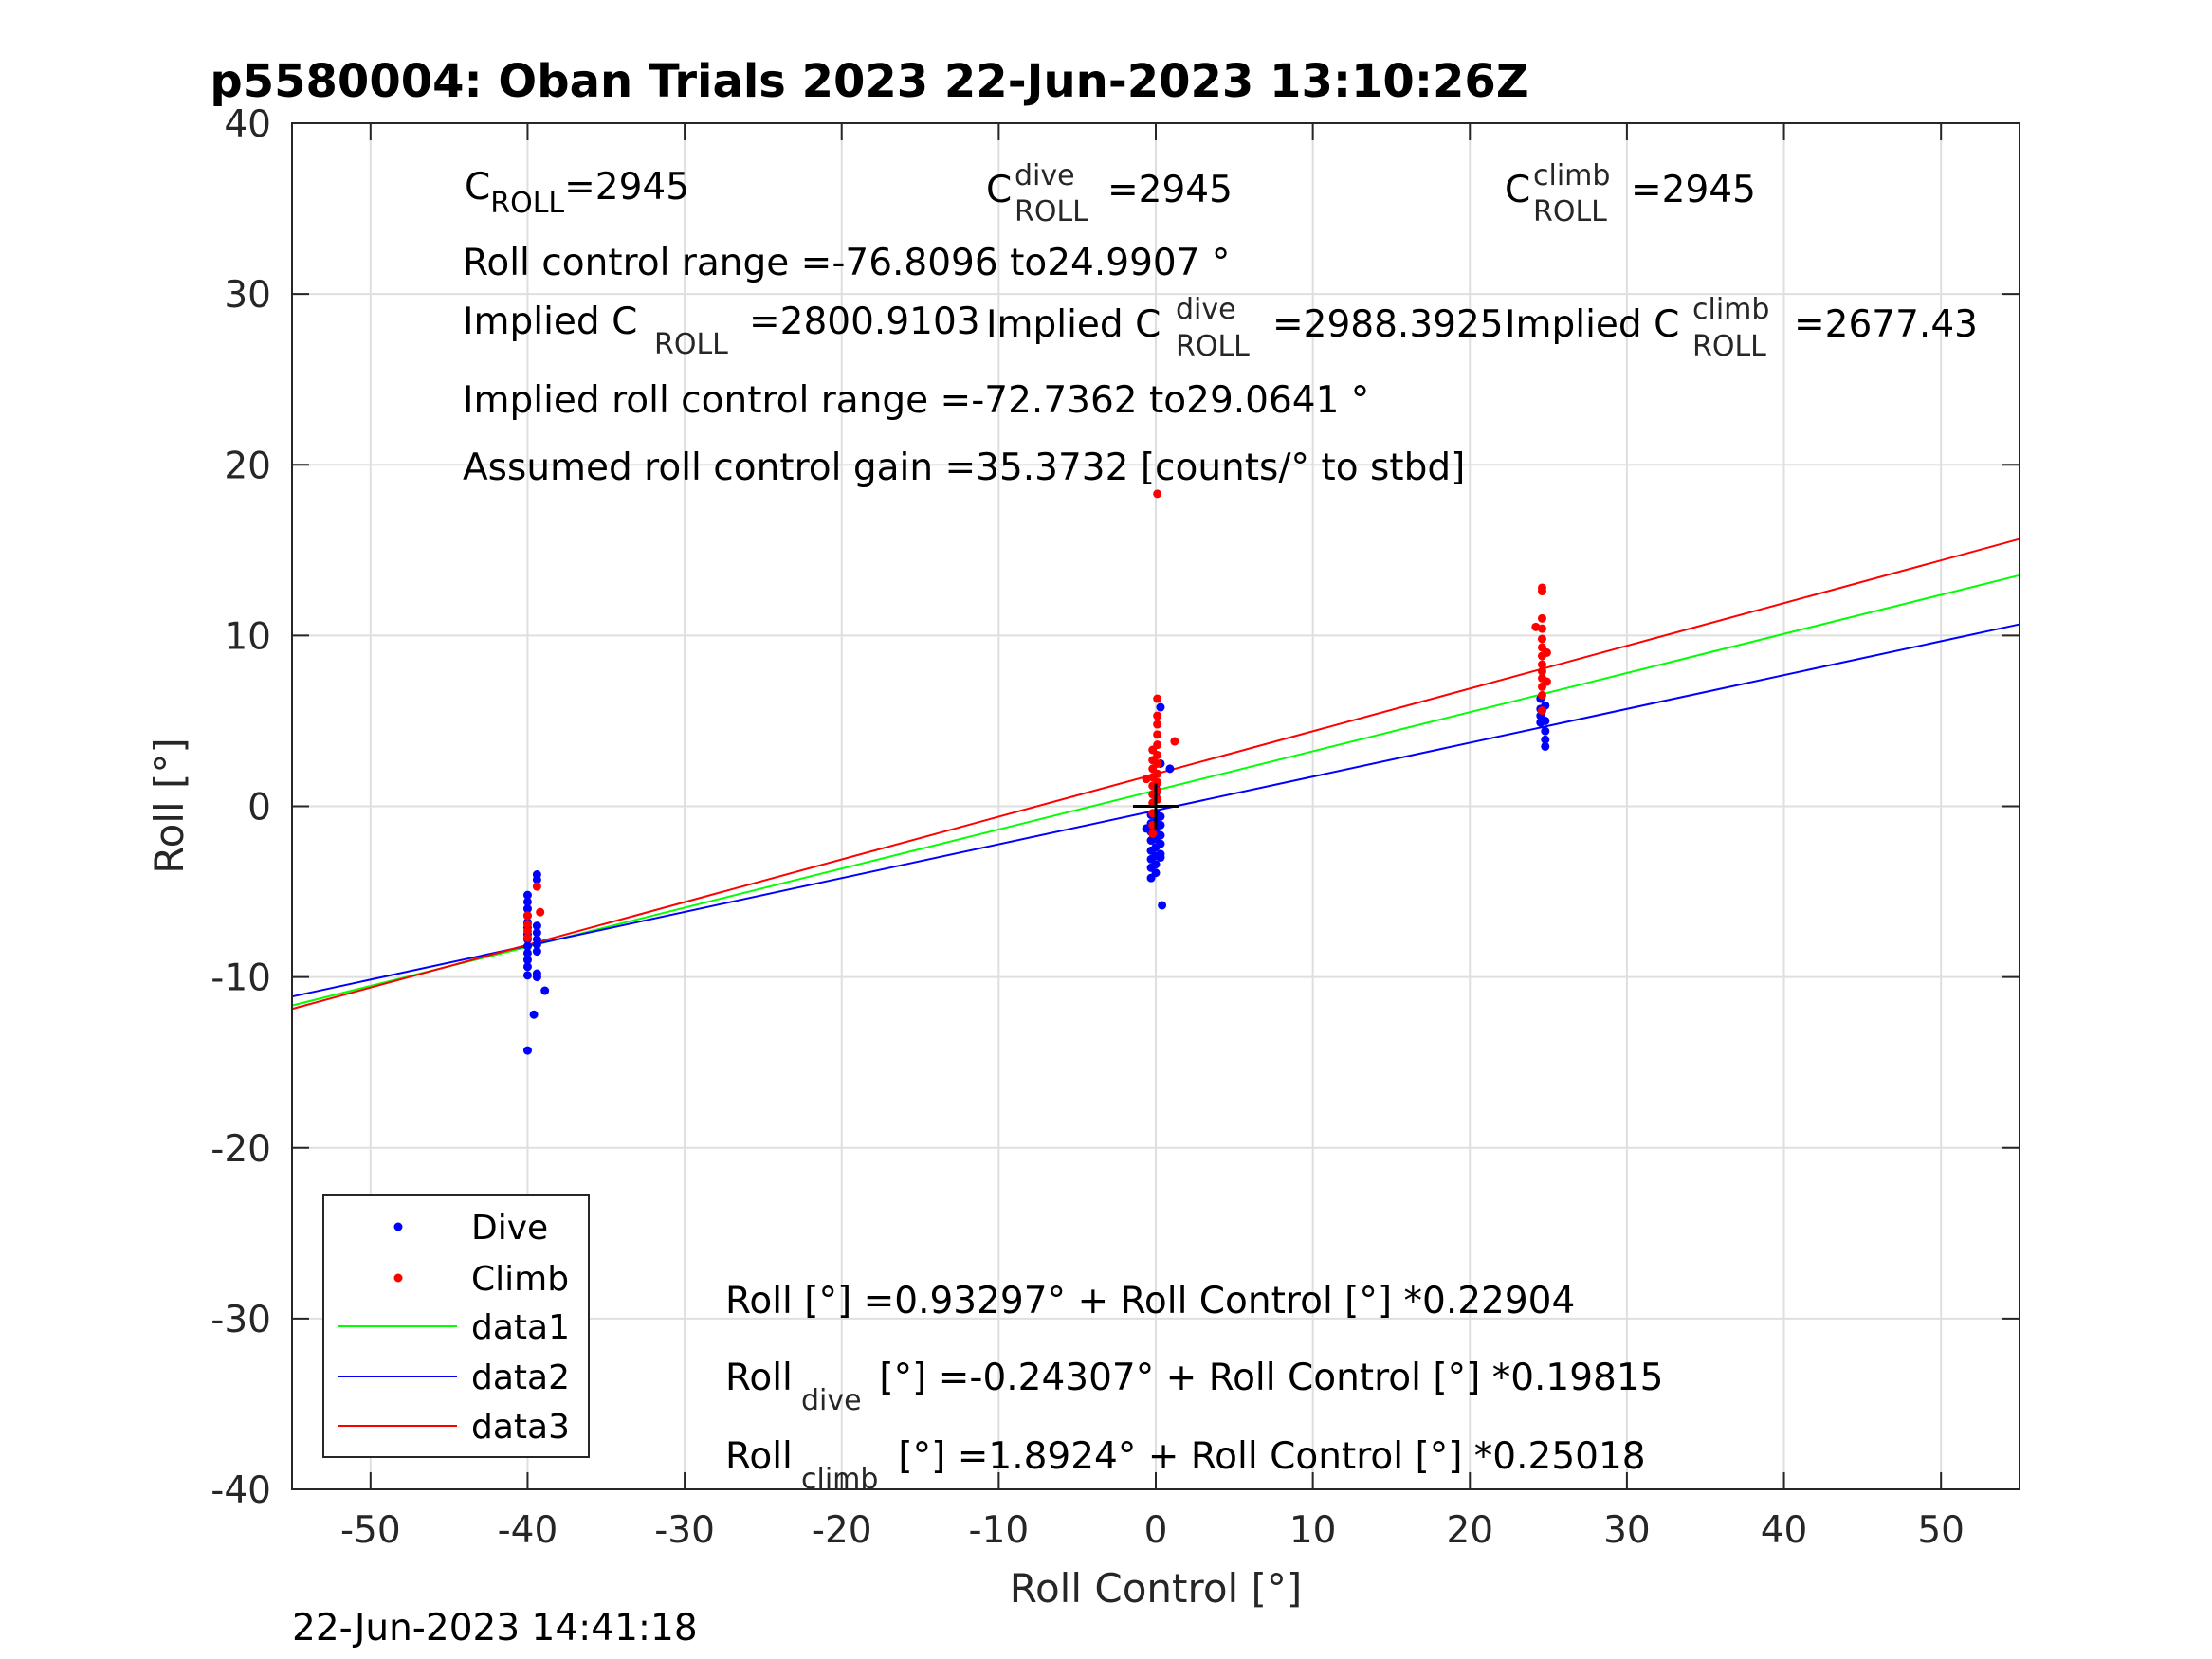 The image size is (2212, 1659). Describe the element at coordinates (247, 295) in the screenshot. I see `y-tick-label: 30` at that location.